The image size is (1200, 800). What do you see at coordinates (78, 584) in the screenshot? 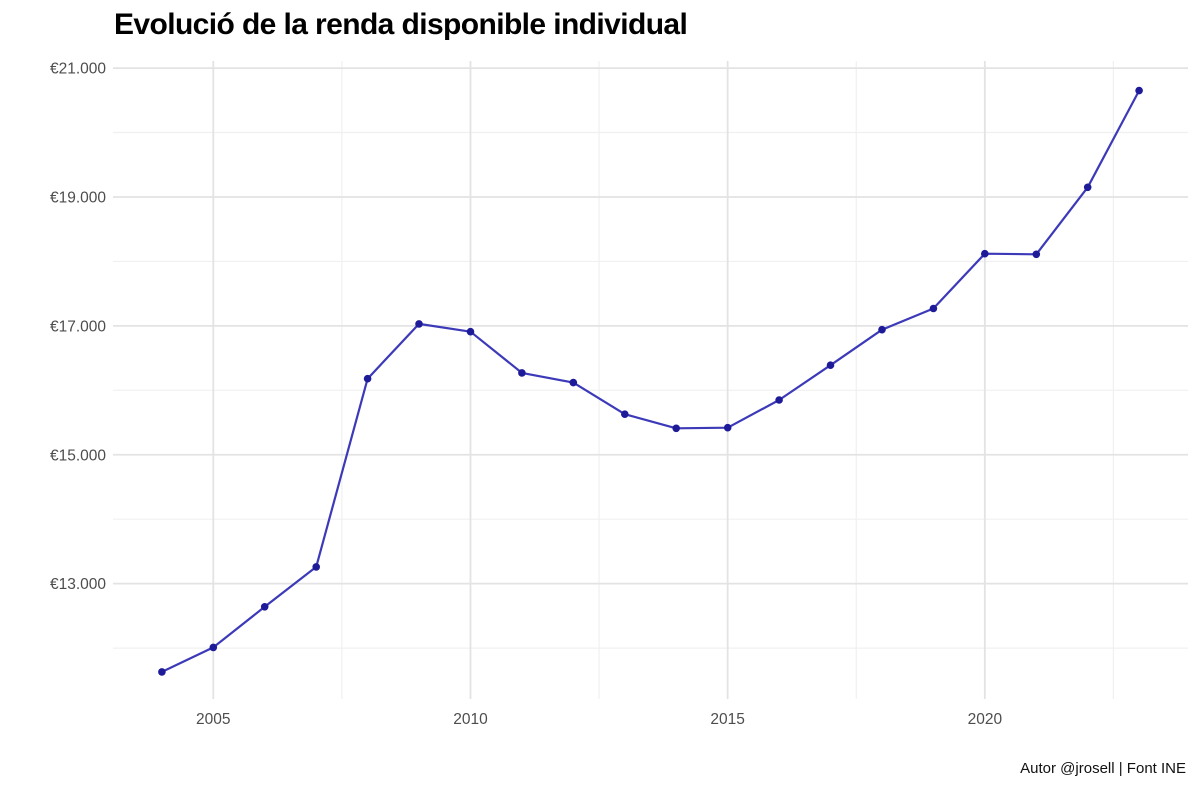
I see `y-tick-label: €13.000` at bounding box center [78, 584].